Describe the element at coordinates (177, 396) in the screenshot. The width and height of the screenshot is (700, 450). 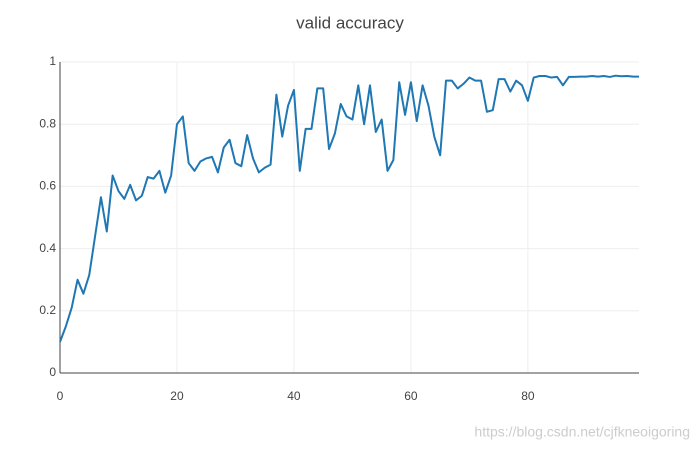
I see `x-tick-label: 20` at that location.